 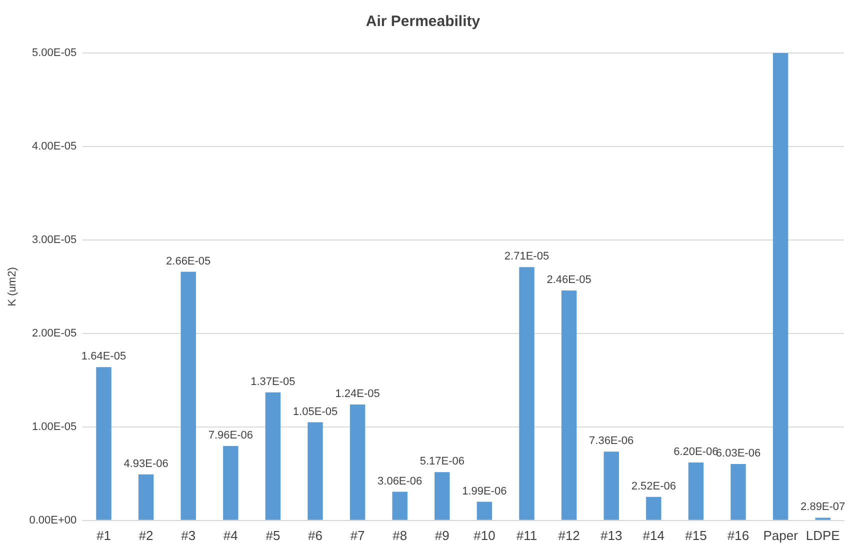 What do you see at coordinates (230, 436) in the screenshot?
I see `data-label: 7.96E-06` at bounding box center [230, 436].